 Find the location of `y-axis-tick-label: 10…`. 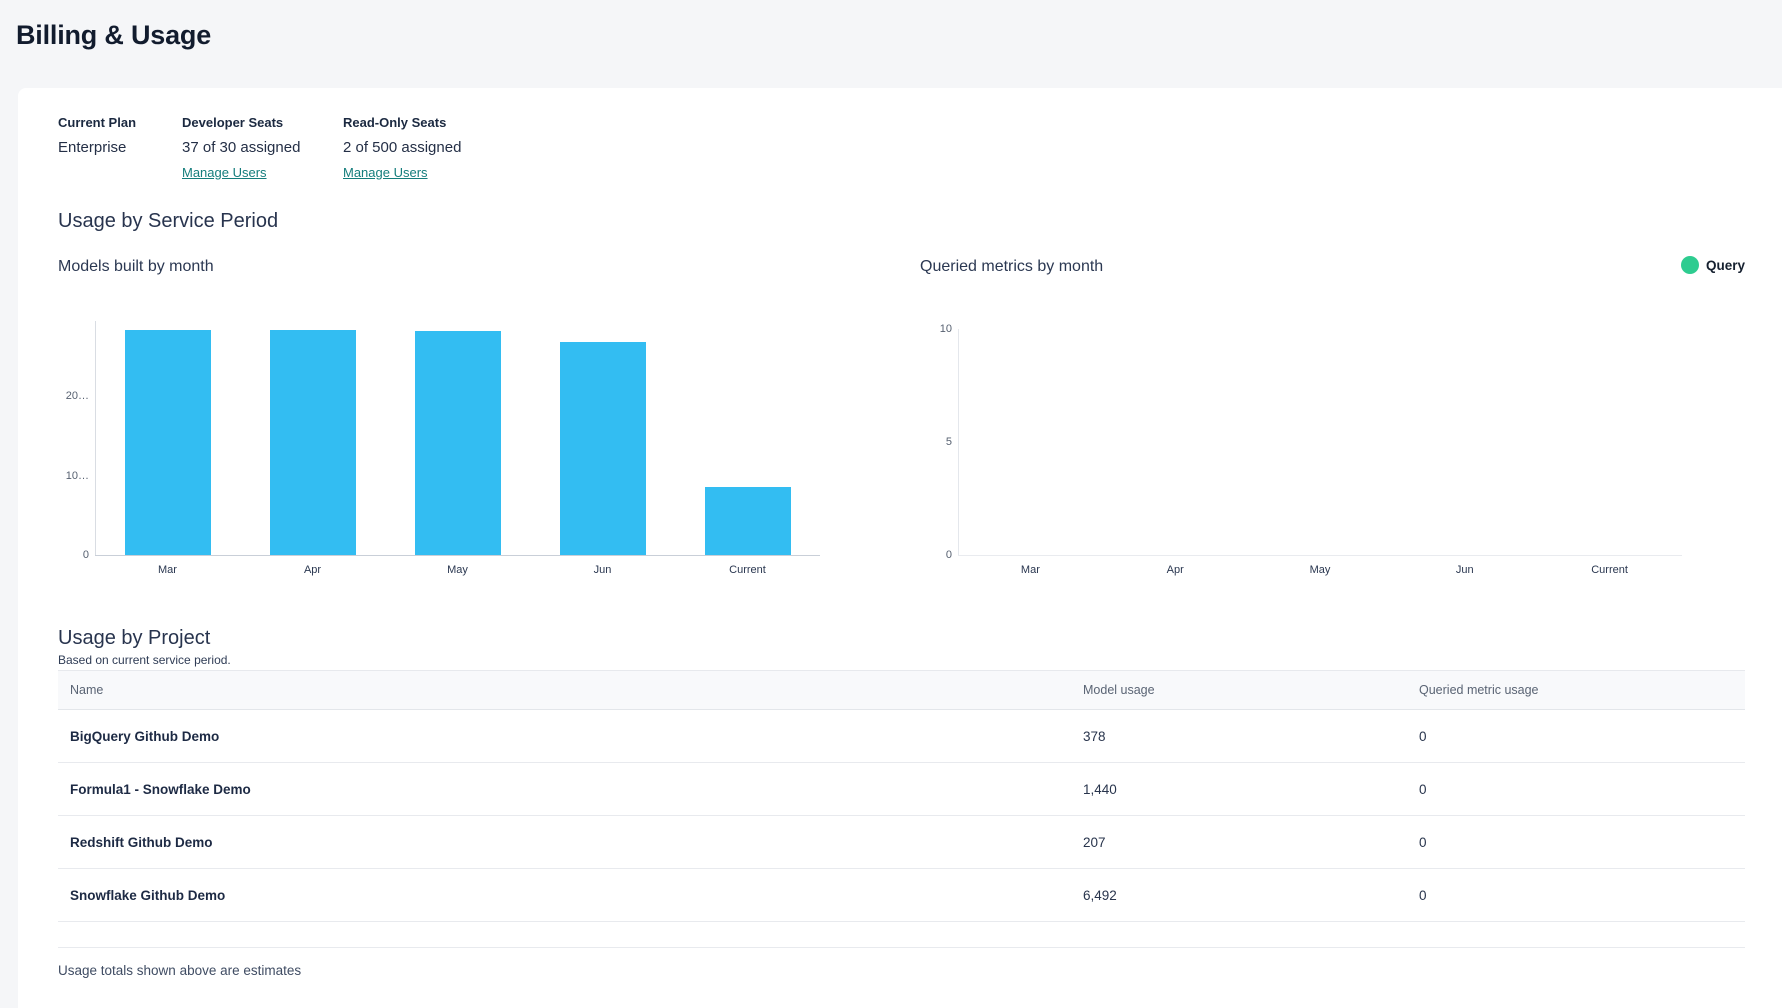

y-axis-tick-label: 10… is located at coordinates (77, 475).